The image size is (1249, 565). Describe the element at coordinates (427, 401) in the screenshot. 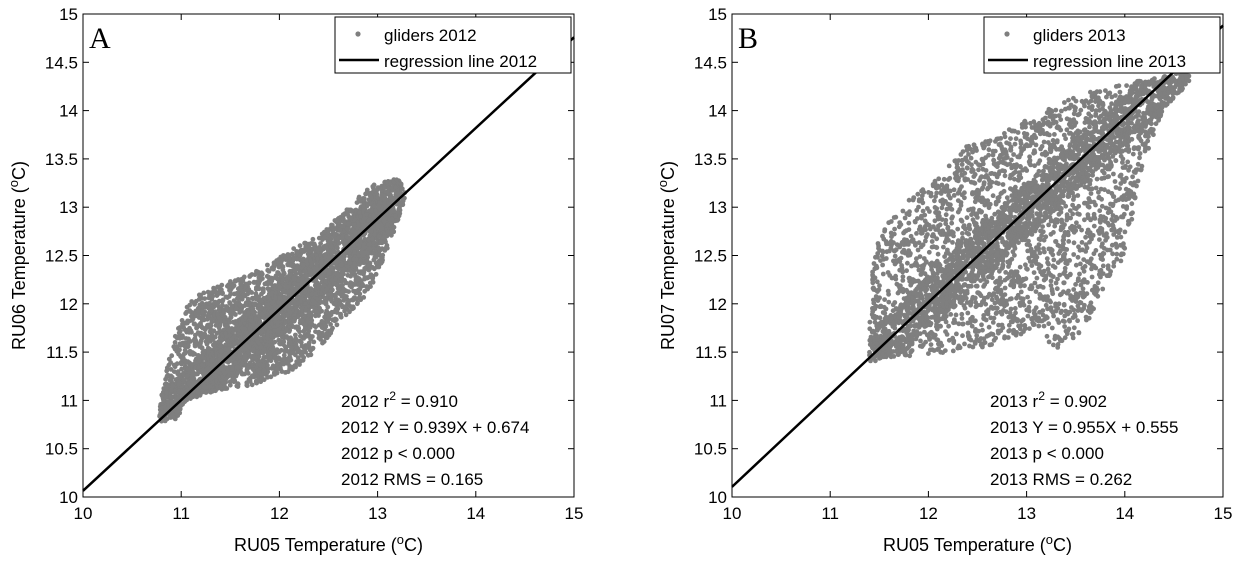

I see `panel-a-stat-0-post: = 0.910` at that location.